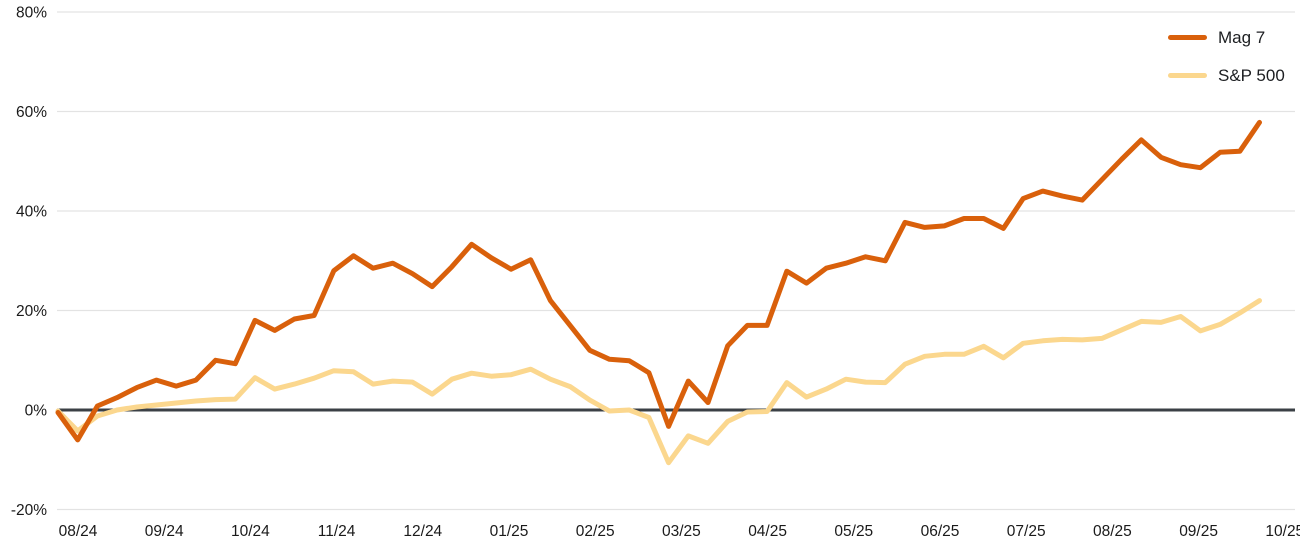  Describe the element at coordinates (509, 531) in the screenshot. I see `x-tick-label: 01/25` at that location.